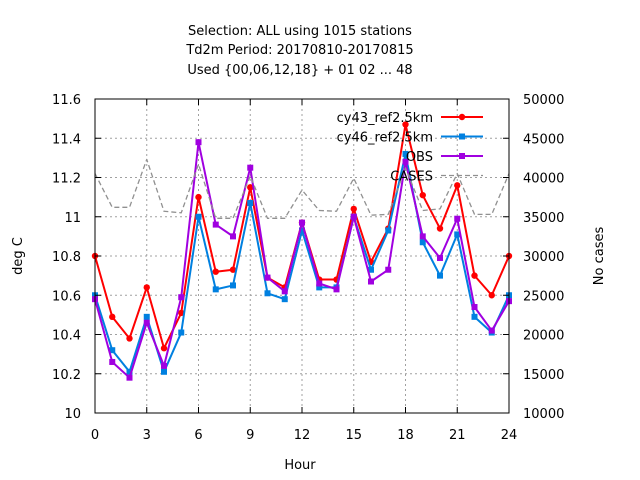 The image size is (640, 480). I want to click on y-tick-label: 11.4, so click(66, 139).